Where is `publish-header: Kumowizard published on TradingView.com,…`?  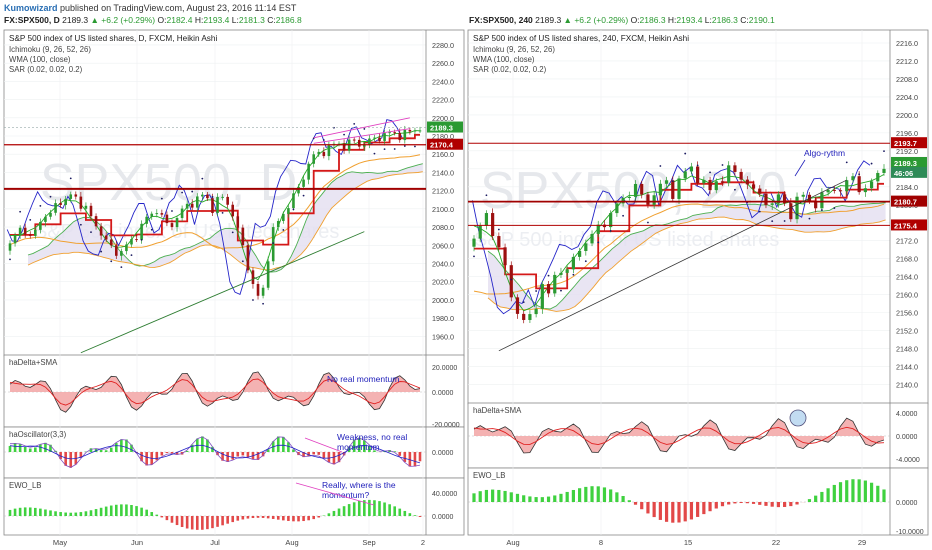 publish-header: Kumowizard published on TradingView.com,… is located at coordinates (466, 15).